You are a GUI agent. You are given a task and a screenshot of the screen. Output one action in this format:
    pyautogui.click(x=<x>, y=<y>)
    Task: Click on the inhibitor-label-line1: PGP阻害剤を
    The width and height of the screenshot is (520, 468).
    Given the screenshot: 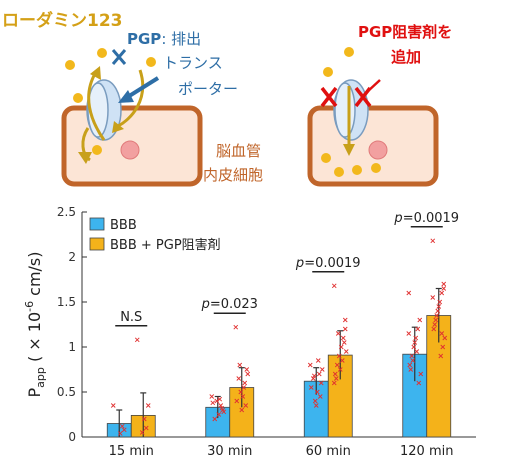 What is the action you would take?
    pyautogui.click(x=405, y=32)
    